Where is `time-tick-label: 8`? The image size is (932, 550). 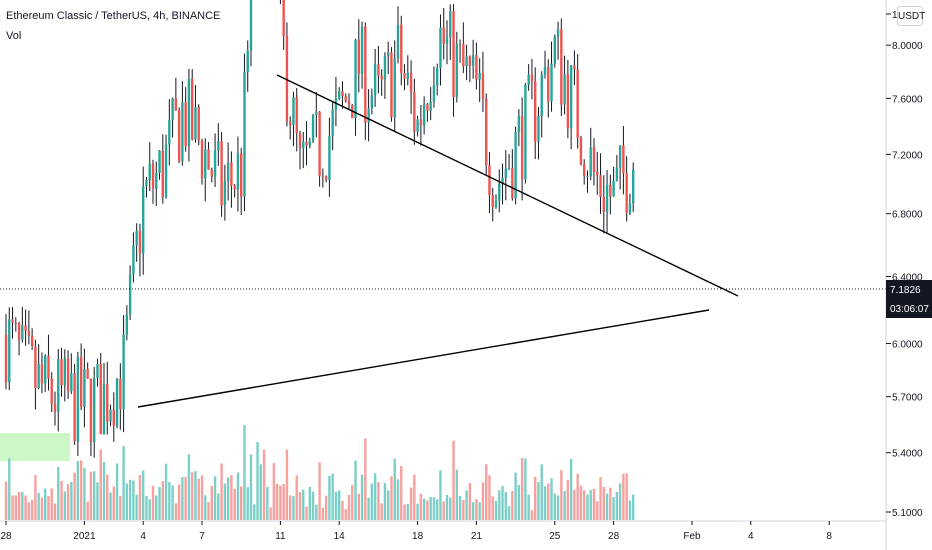 time-tick-label: 8 is located at coordinates (829, 536).